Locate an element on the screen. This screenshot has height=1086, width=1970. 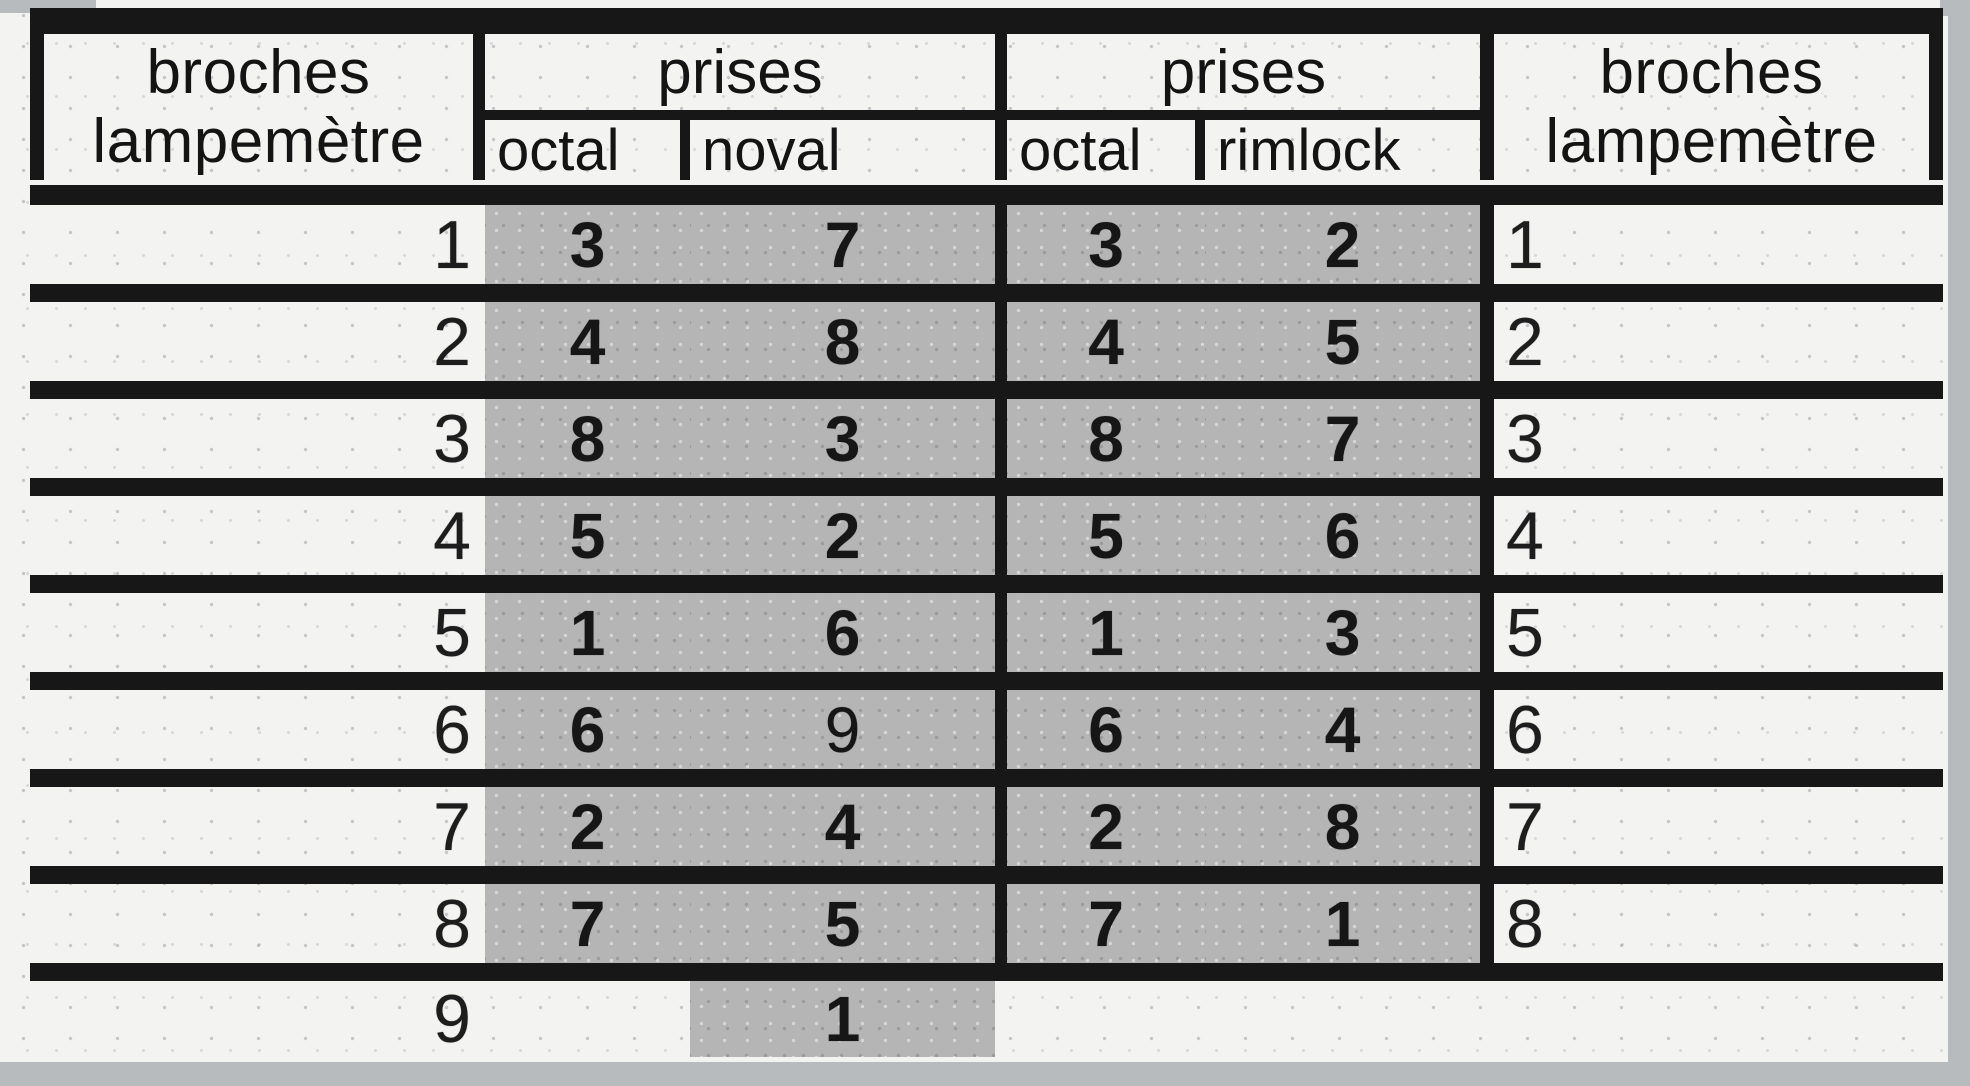
noval-cell: 6 is located at coordinates (842, 632).